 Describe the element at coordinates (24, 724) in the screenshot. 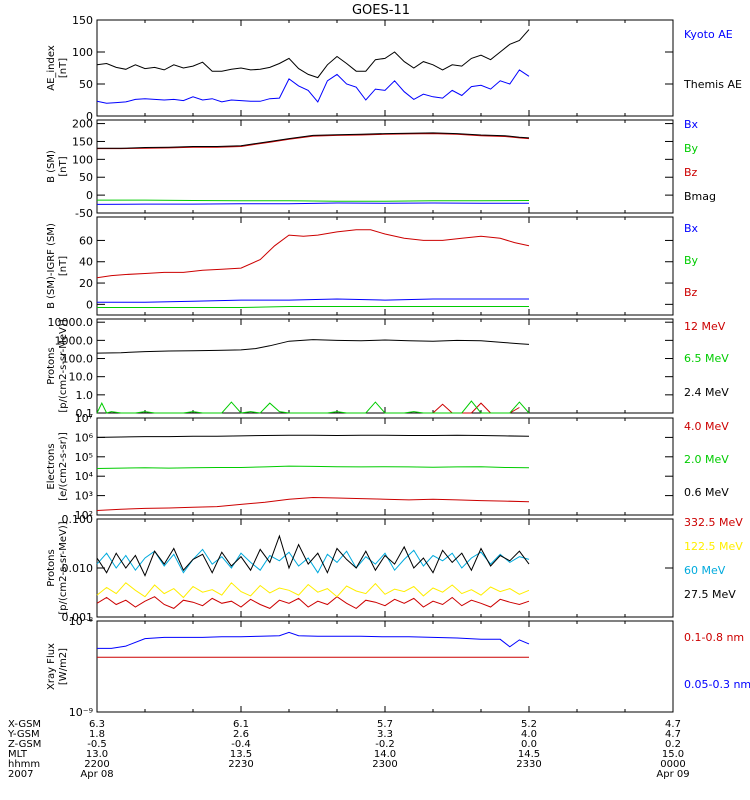

I see `x-row-label: X-GSM` at that location.